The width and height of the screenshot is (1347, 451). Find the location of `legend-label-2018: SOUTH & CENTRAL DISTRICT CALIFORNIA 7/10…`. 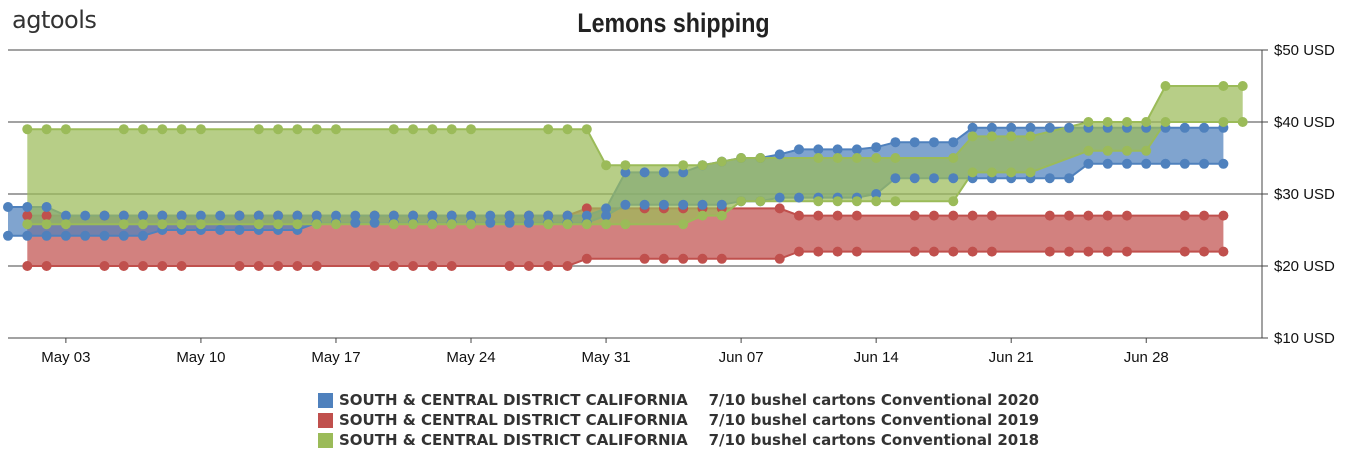

legend-label-2018: SOUTH & CENTRAL DISTRICT CALIFORNIA 7/10… is located at coordinates (689, 440).